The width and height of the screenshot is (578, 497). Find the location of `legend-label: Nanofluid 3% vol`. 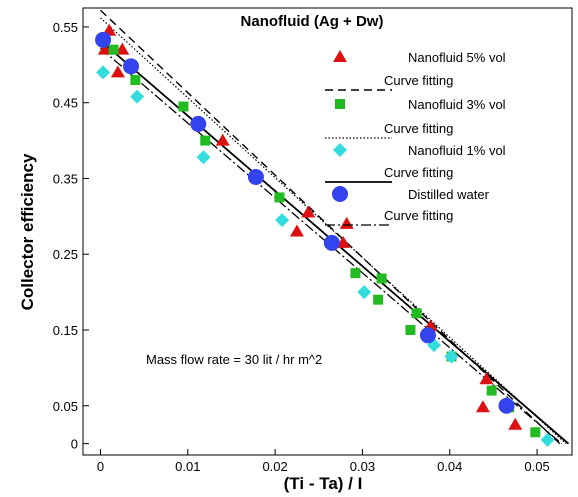

legend-label: Nanofluid 3% vol is located at coordinates (457, 104).